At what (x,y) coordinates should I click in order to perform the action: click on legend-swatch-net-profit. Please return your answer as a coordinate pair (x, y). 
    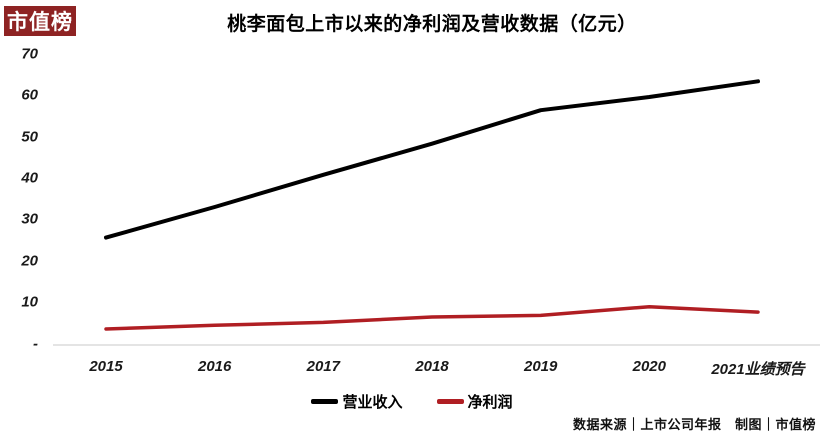
    Looking at the image, I should click on (450, 401).